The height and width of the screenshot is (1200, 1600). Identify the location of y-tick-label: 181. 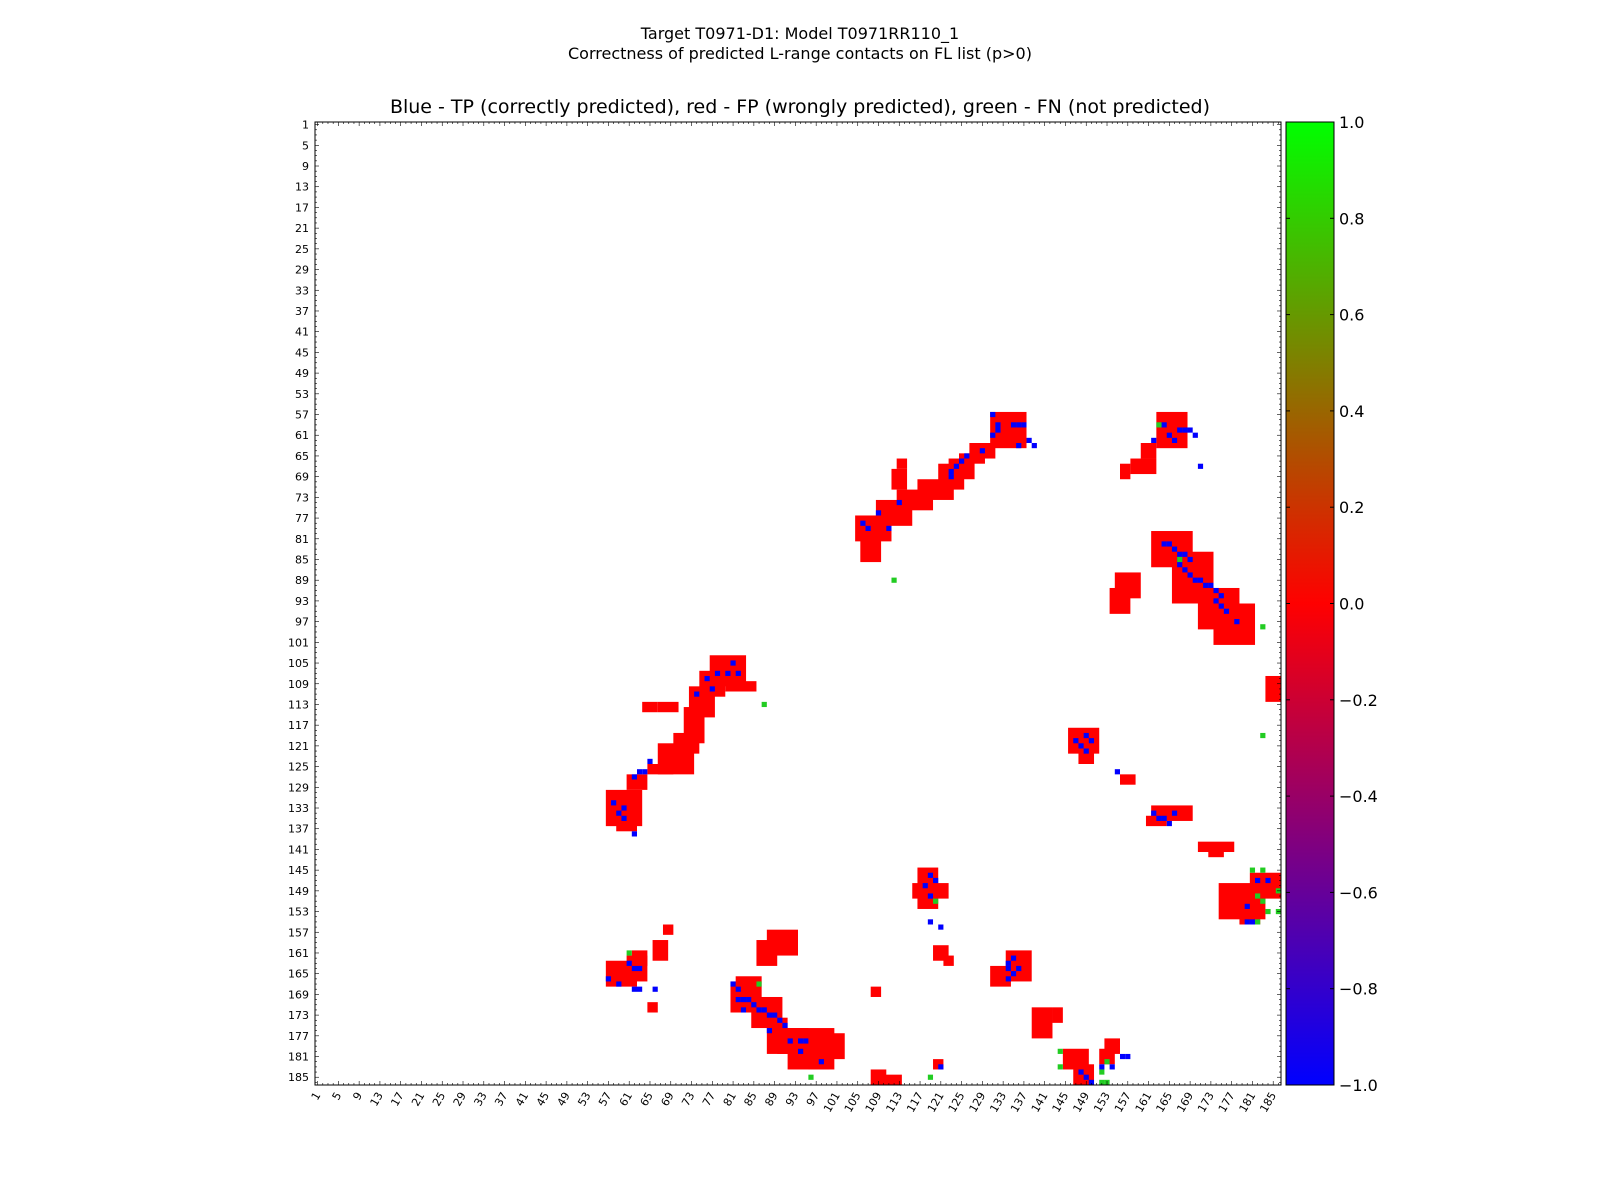
(298, 1057).